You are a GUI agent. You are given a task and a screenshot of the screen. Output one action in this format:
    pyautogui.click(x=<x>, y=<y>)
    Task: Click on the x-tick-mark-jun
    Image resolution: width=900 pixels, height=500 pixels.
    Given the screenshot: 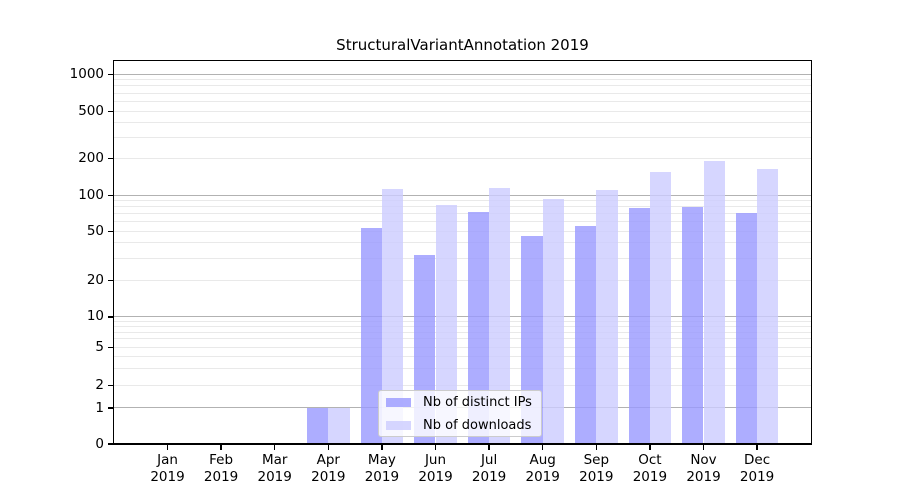 What is the action you would take?
    pyautogui.click(x=435, y=447)
    